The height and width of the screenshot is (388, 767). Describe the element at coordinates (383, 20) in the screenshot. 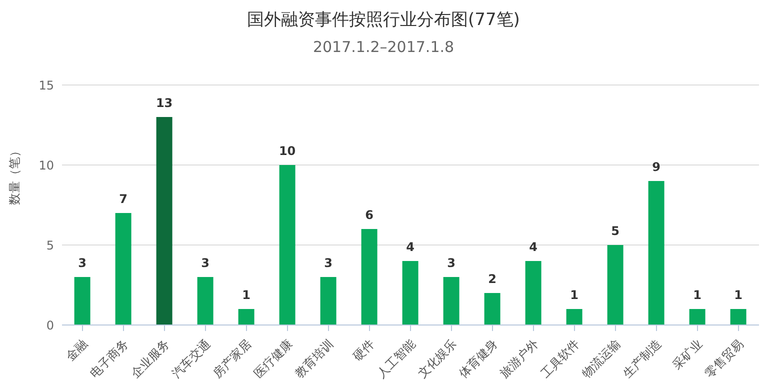

I see `chart-title: 国外融资事件按照行业分布图(77笔)` at that location.